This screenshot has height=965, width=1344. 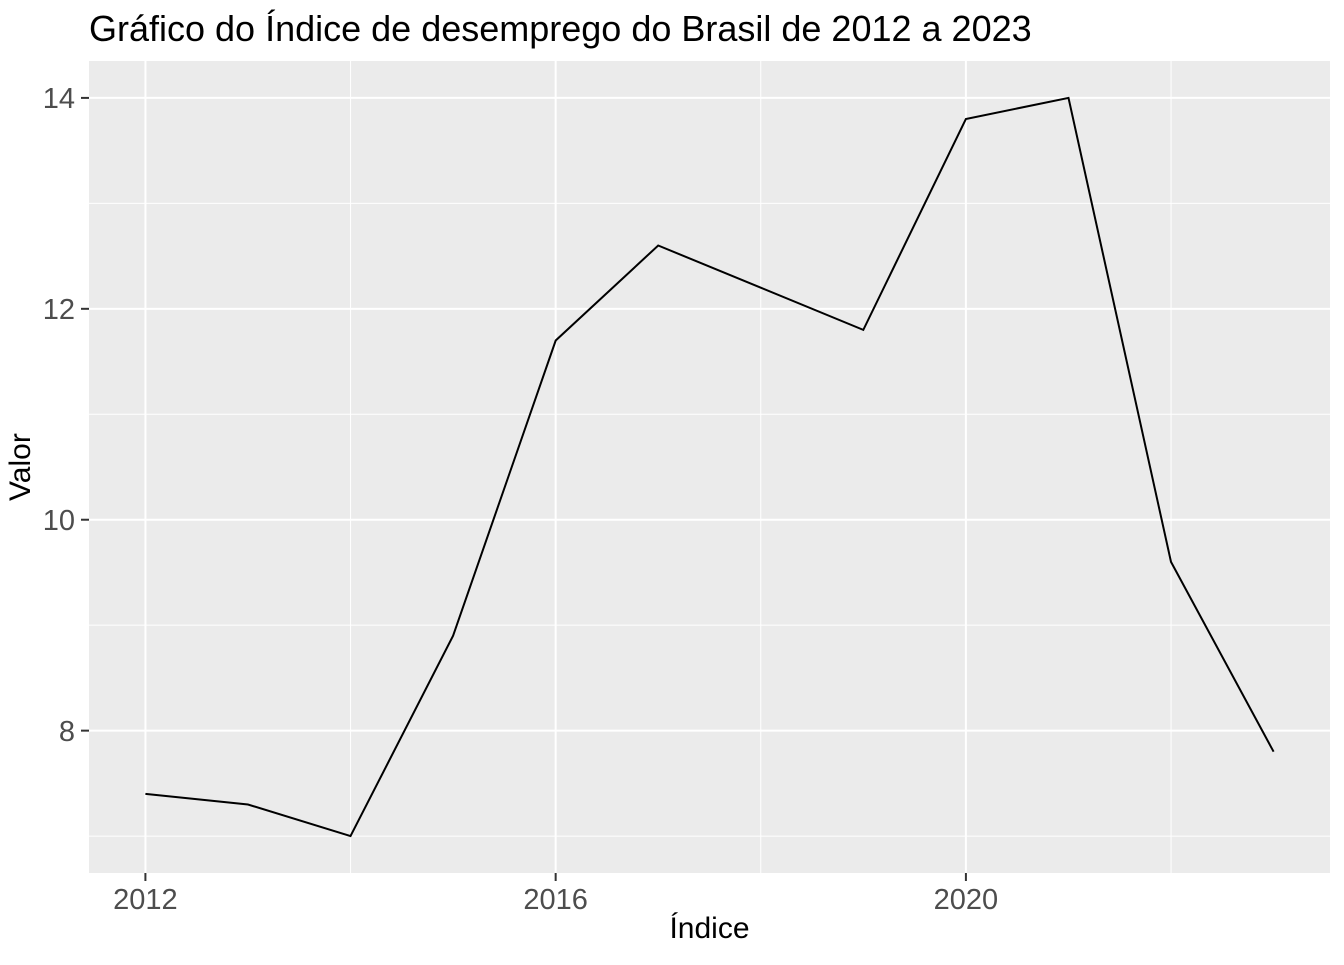 What do you see at coordinates (145, 900) in the screenshot?
I see `x-tick-label: 2012` at bounding box center [145, 900].